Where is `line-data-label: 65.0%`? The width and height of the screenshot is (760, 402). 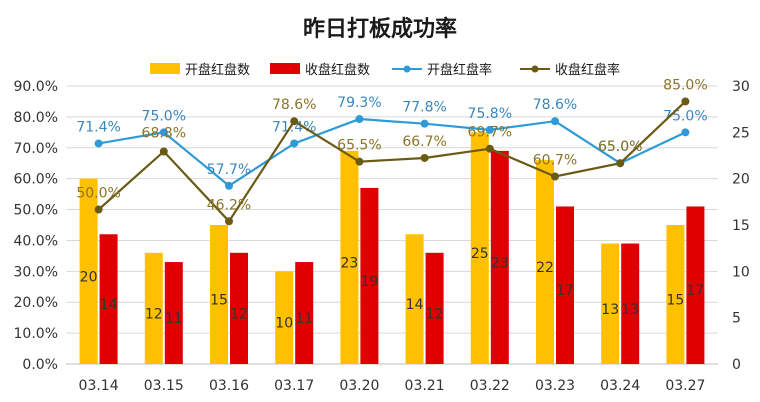
line-data-label: 65.0% is located at coordinates (620, 147).